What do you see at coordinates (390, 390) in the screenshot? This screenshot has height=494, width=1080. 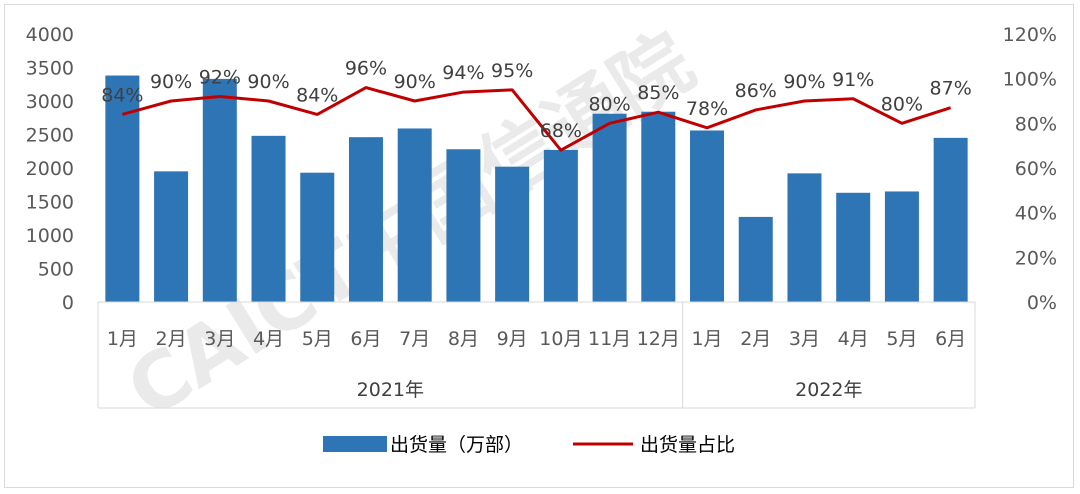 I see `year-group-label: 2021年` at bounding box center [390, 390].